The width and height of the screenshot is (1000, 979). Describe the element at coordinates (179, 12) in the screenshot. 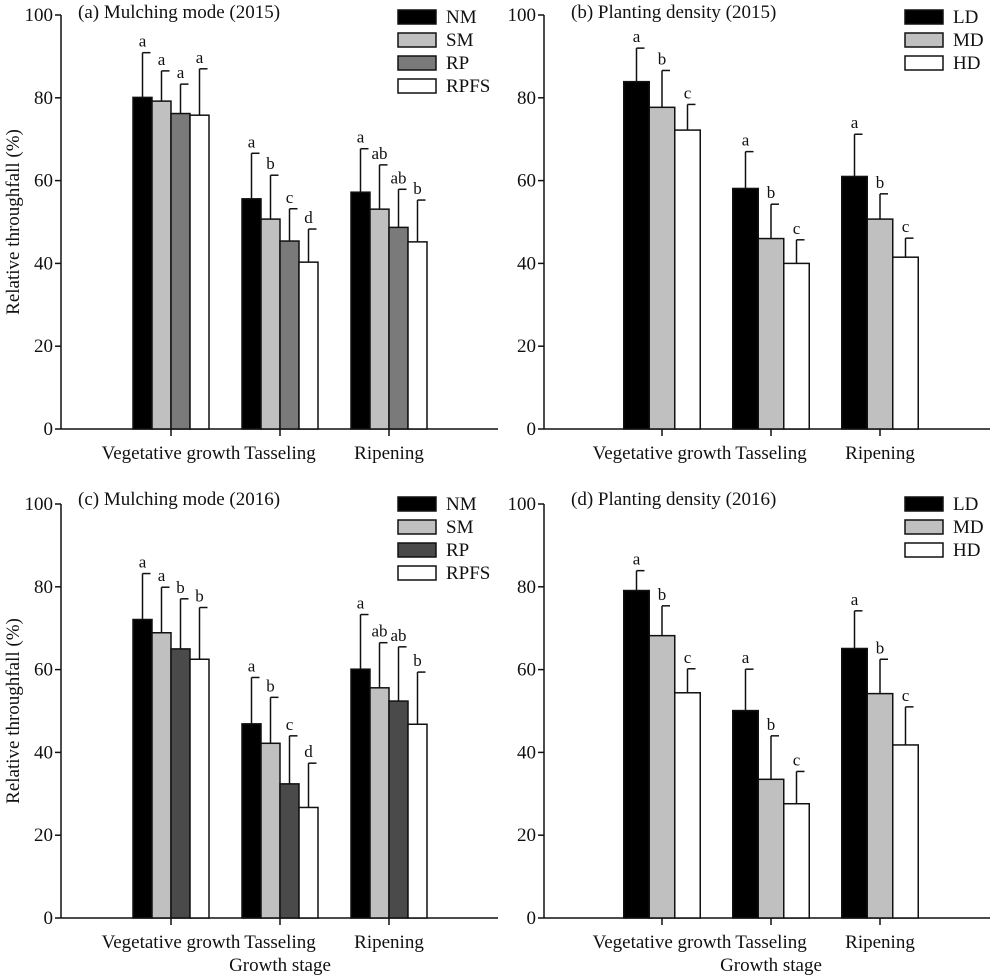

I see `panel-title: (a) Mulching mode (2015)` at that location.